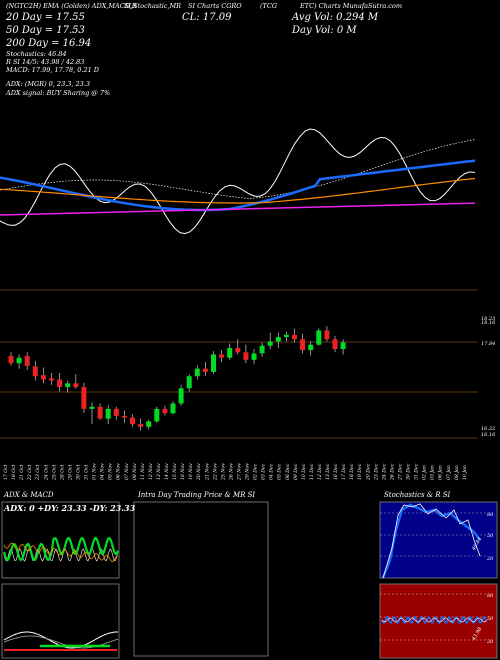  Describe the element at coordinates (48, 84) in the screenshot. I see `adx-readout: ADX: (MGR) 0, 23.3, 23.3` at that location.